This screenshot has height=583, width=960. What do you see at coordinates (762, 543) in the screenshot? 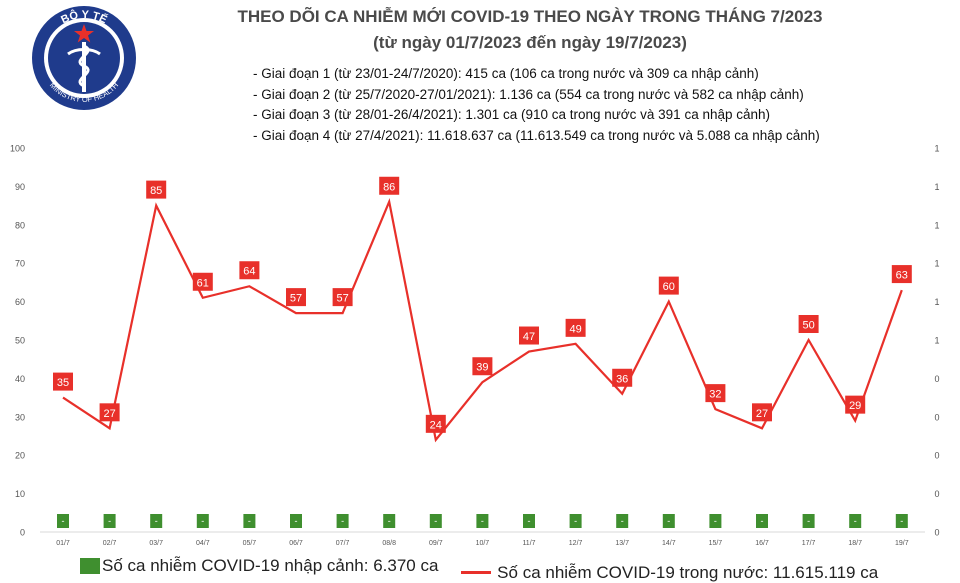
I see `x-tick-label: 16/7` at bounding box center [762, 543].